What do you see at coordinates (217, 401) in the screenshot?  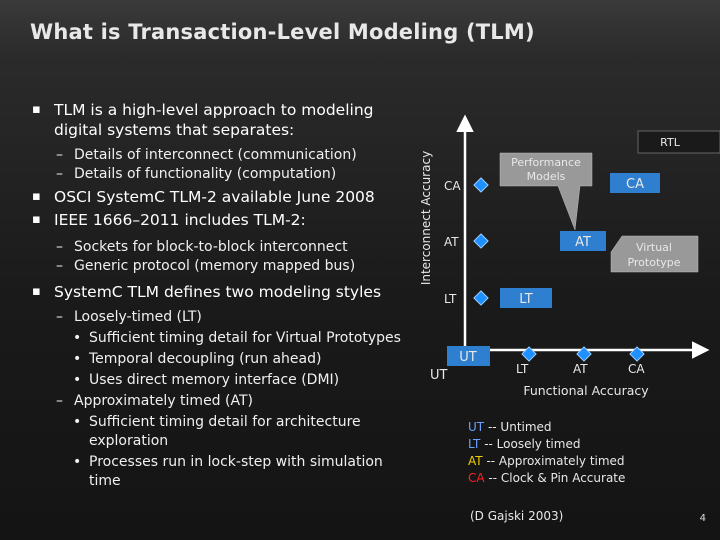 I see `bullet: Approximately timed (AT)` at bounding box center [217, 401].